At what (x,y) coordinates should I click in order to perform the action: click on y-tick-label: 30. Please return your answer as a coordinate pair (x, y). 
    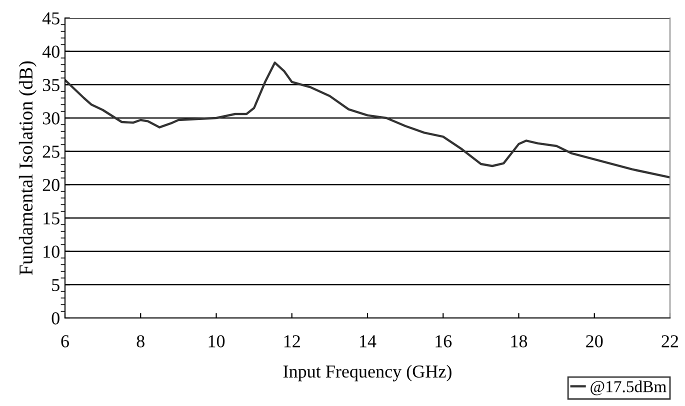
    Looking at the image, I should click on (51, 118).